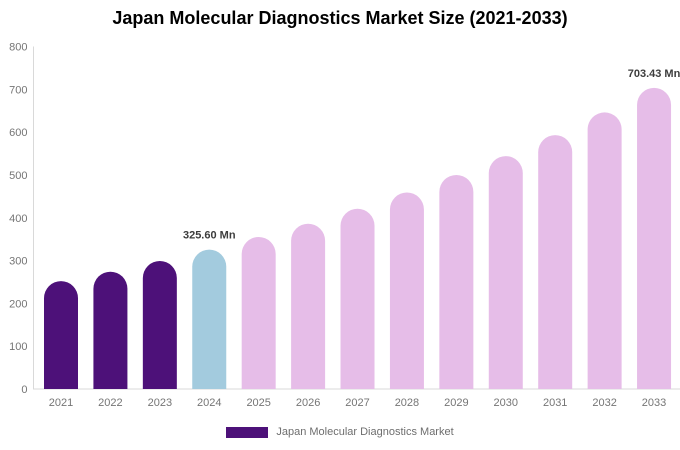 This screenshot has height=450, width=680. I want to click on bar-2031, so click(555, 262).